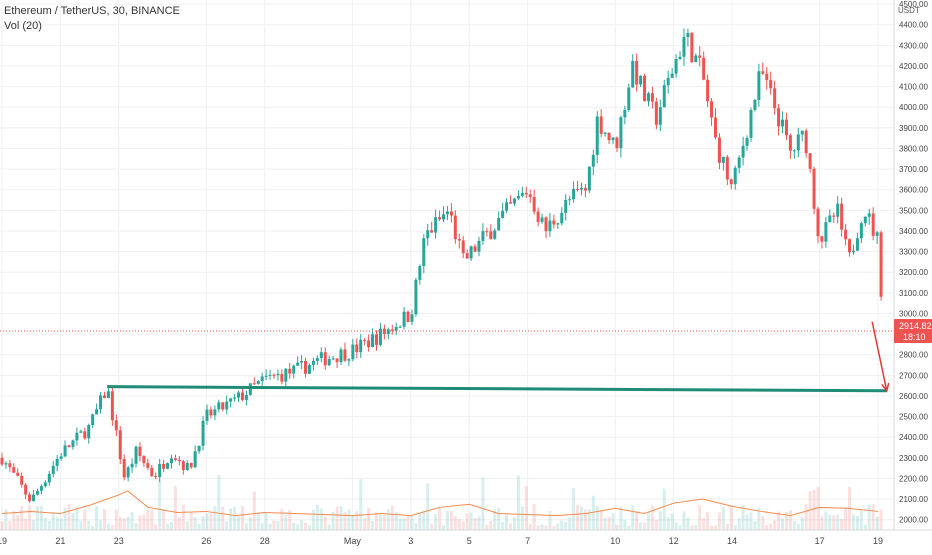  Describe the element at coordinates (913, 210) in the screenshot. I see `price-tick-label: 3500.00` at that location.